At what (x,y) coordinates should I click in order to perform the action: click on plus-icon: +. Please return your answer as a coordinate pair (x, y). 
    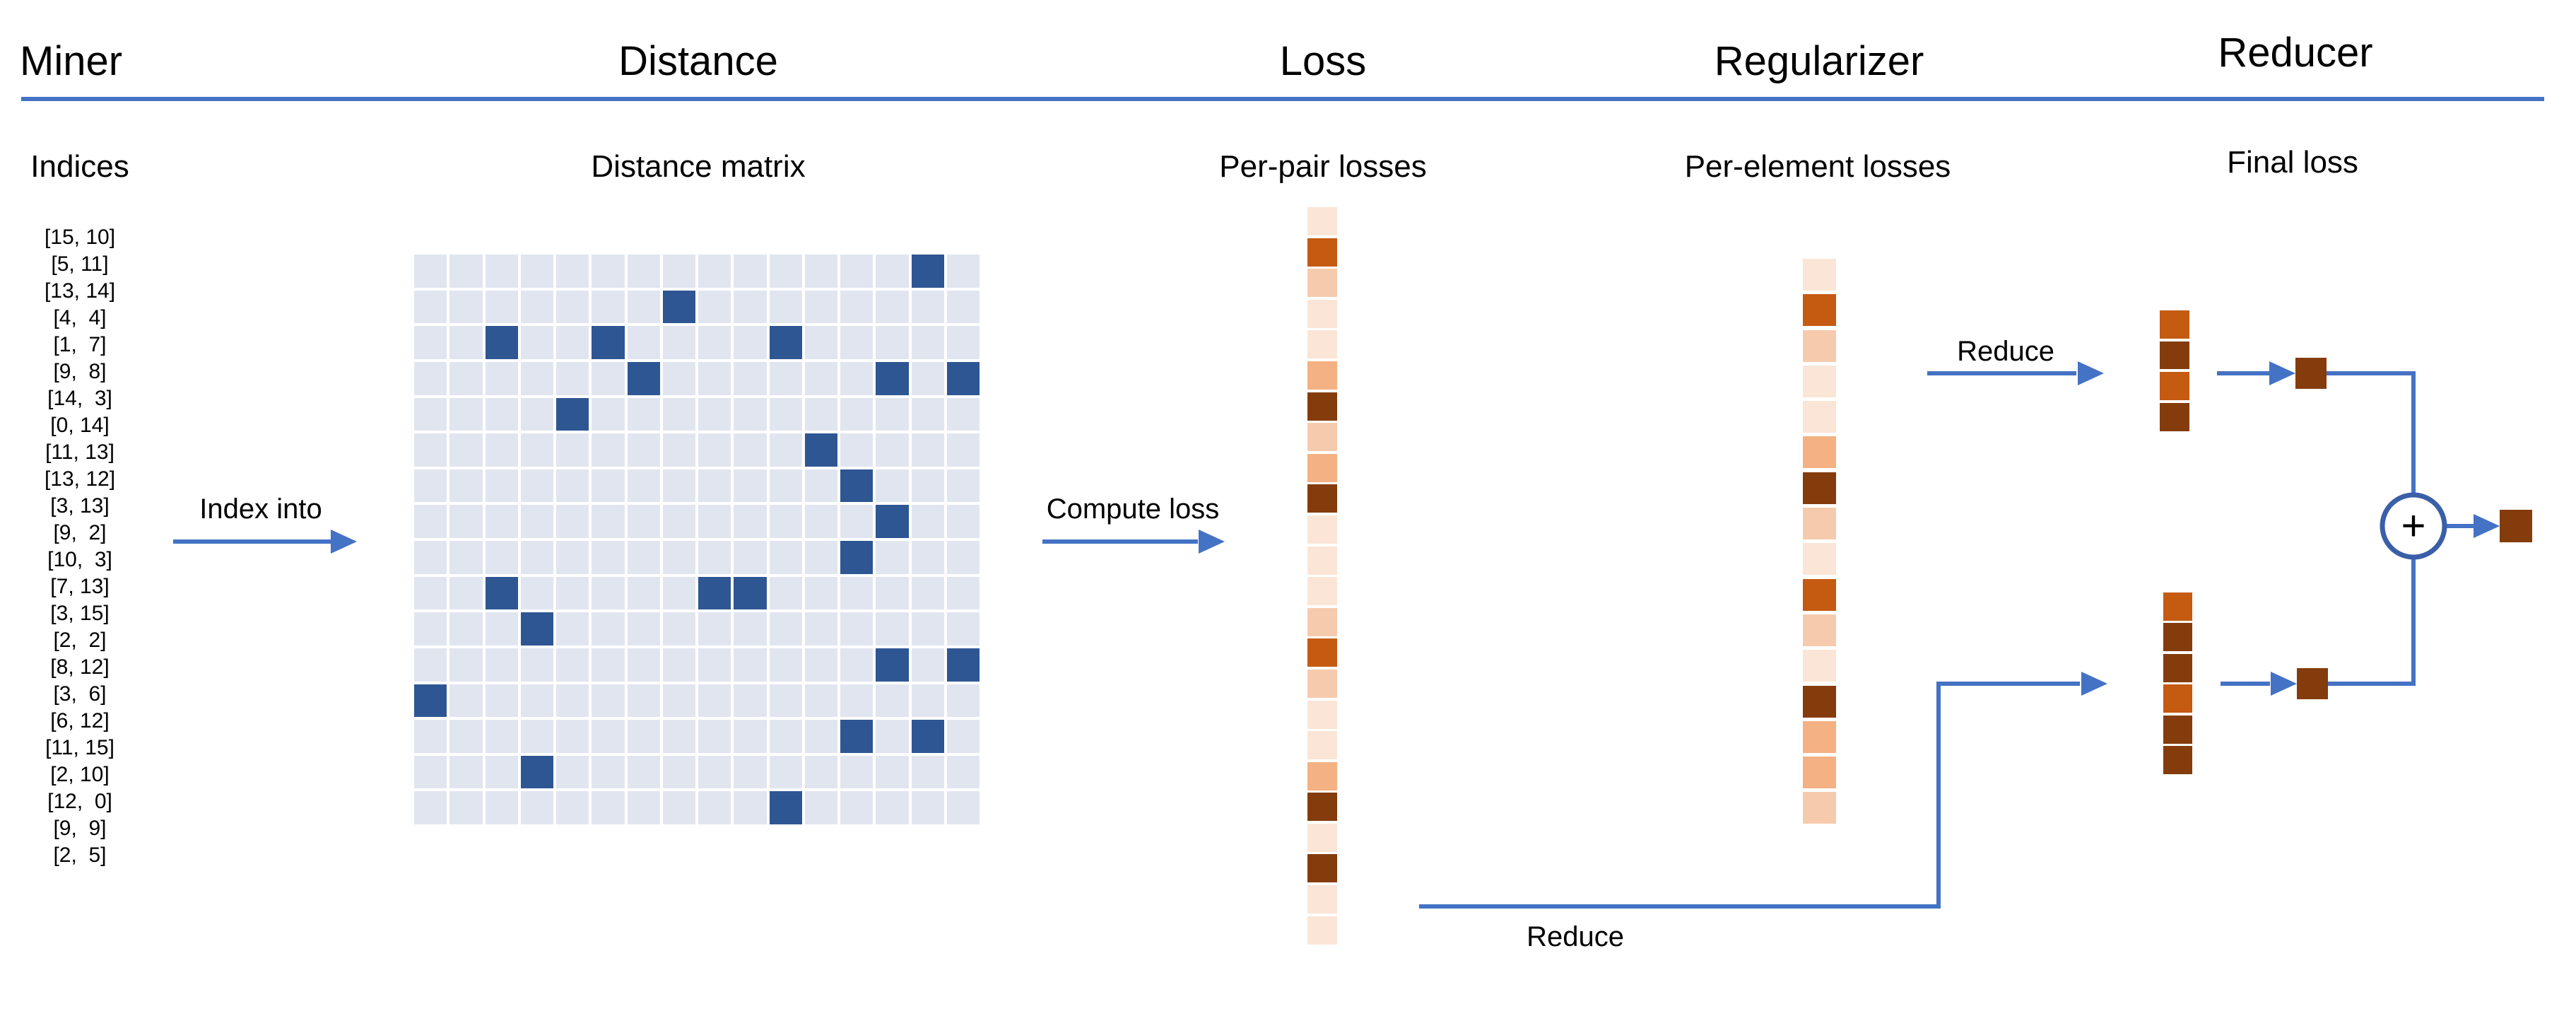
    Looking at the image, I should click on (2413, 525).